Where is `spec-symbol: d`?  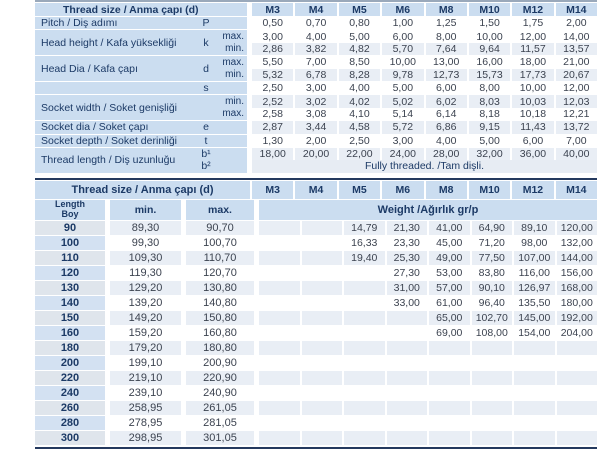
spec-symbol: d is located at coordinates (206, 68).